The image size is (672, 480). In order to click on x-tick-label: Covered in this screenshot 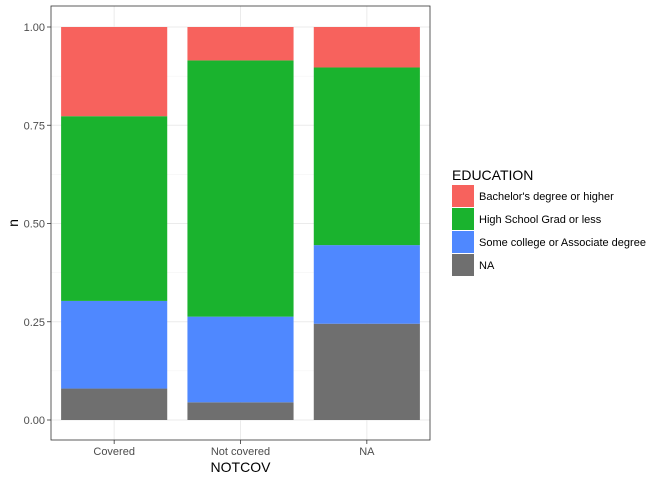, I will do `click(114, 452)`.